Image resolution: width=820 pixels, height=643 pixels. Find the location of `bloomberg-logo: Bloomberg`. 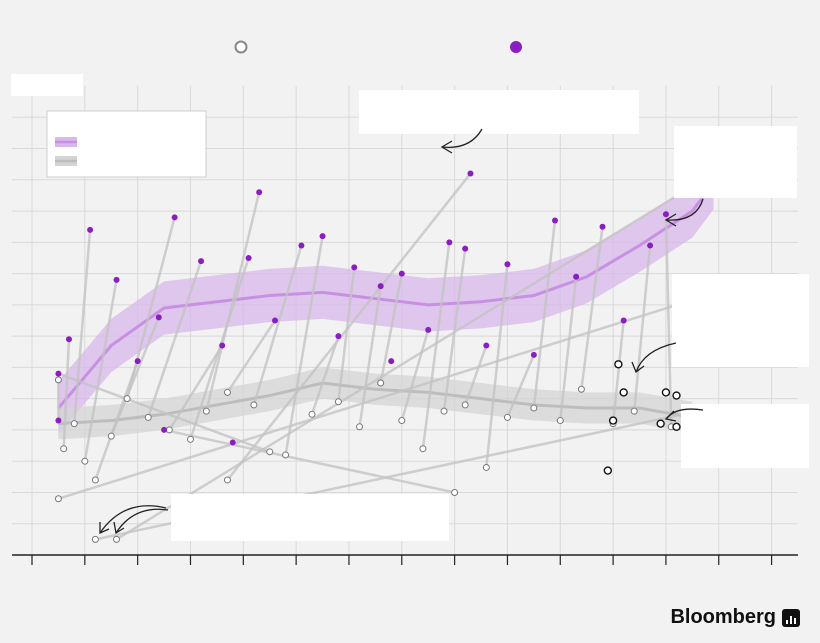

bloomberg-logo: Bloomberg is located at coordinates (735, 617).